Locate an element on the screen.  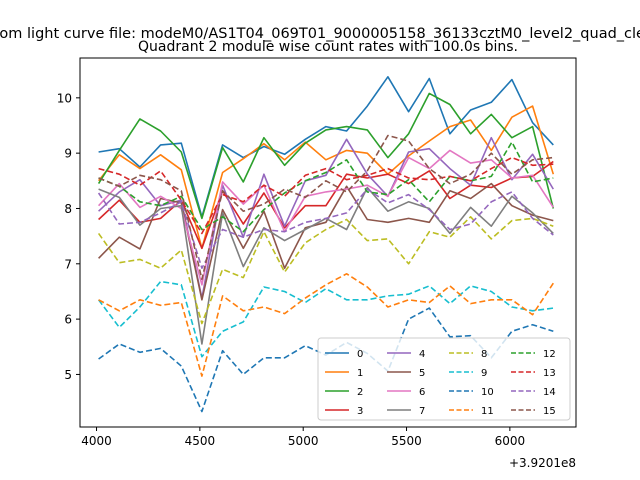
x-axis: 4000 4500 5000 5500 6000 is located at coordinates (303, 437).